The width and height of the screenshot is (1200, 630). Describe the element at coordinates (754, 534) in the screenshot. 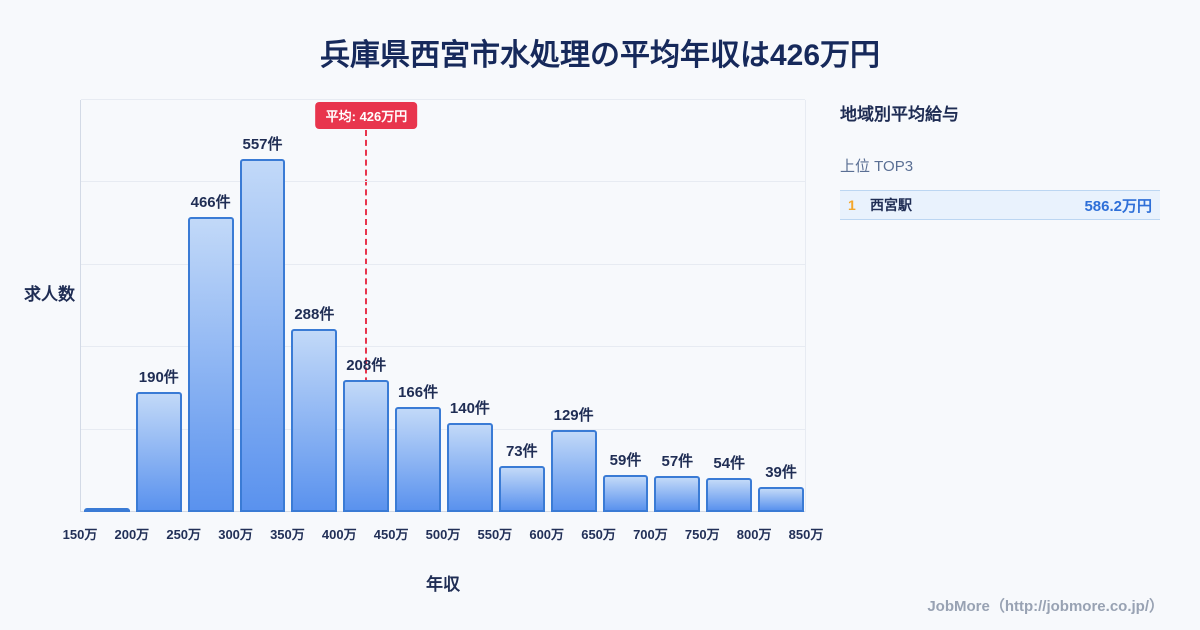

I see `x-tick-label: 800万` at that location.